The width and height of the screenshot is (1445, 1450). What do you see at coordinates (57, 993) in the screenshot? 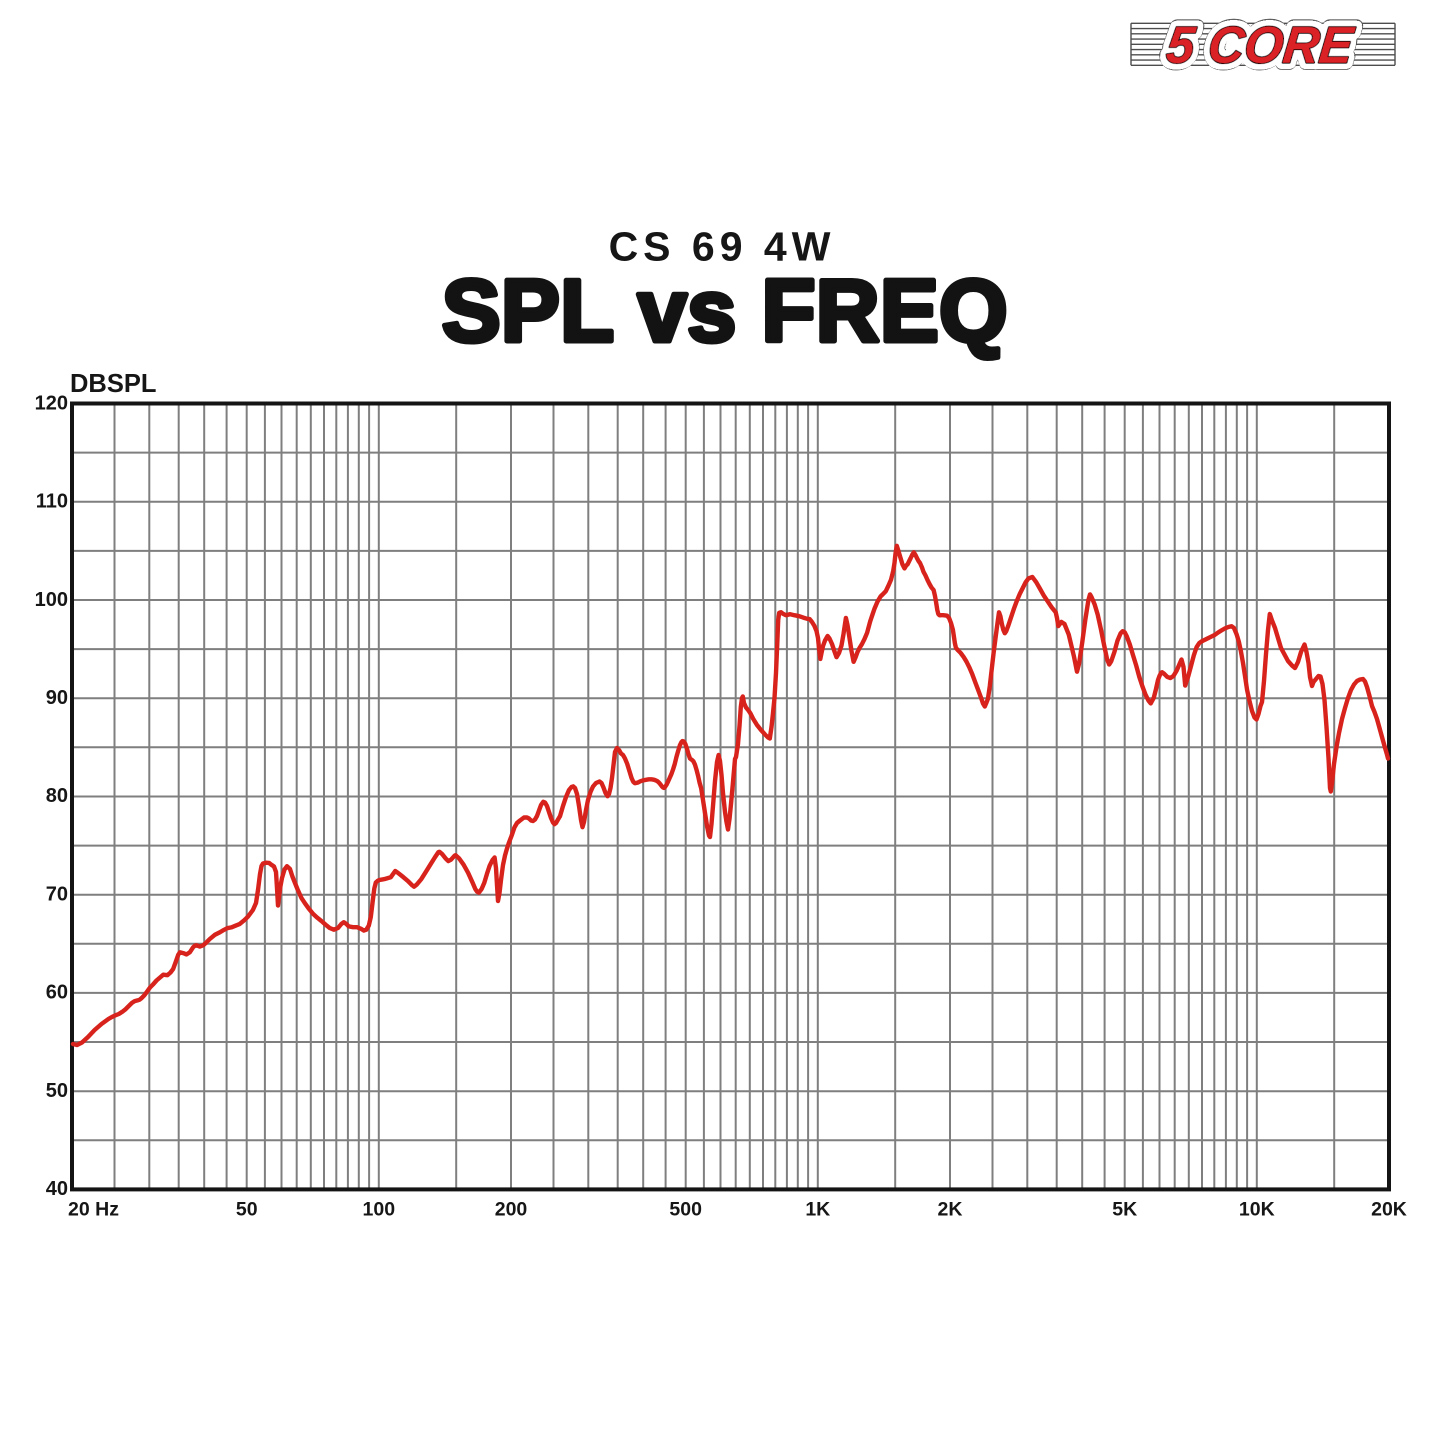
I see `svg-text: 60` at bounding box center [57, 993].